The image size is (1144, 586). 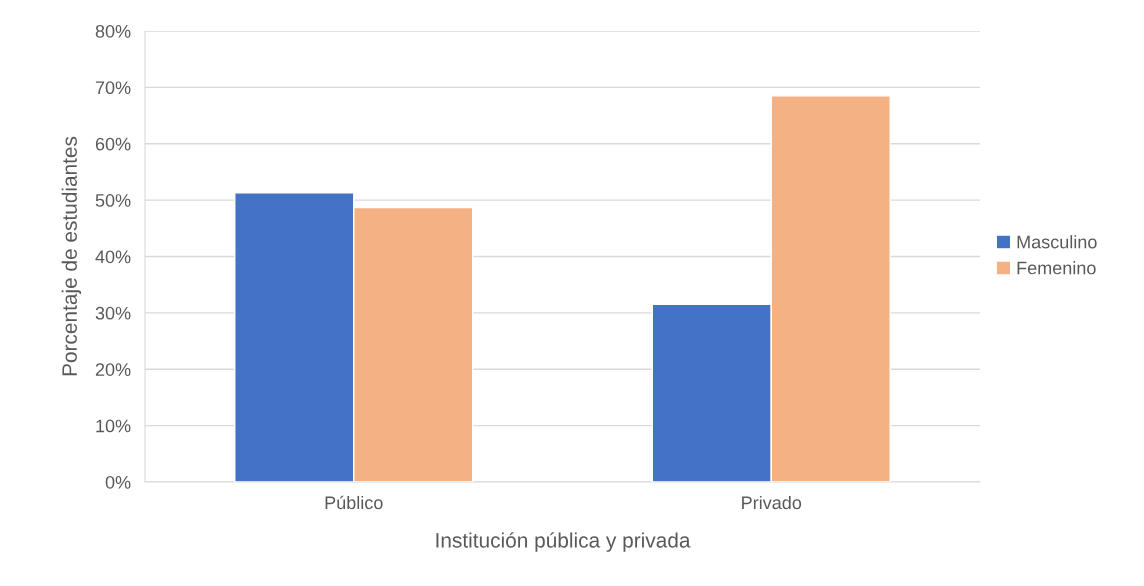 What do you see at coordinates (118, 482) in the screenshot?
I see `y-tick-label: 0%` at bounding box center [118, 482].